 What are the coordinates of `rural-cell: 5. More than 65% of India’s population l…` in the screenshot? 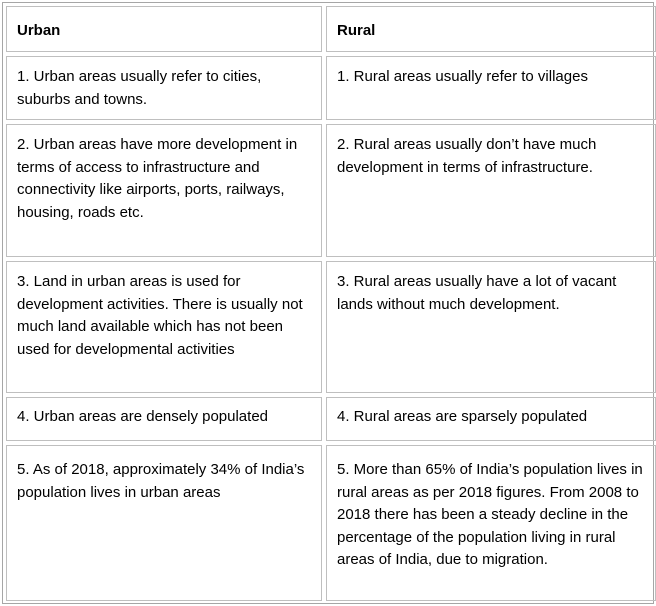 It's located at (491, 523).